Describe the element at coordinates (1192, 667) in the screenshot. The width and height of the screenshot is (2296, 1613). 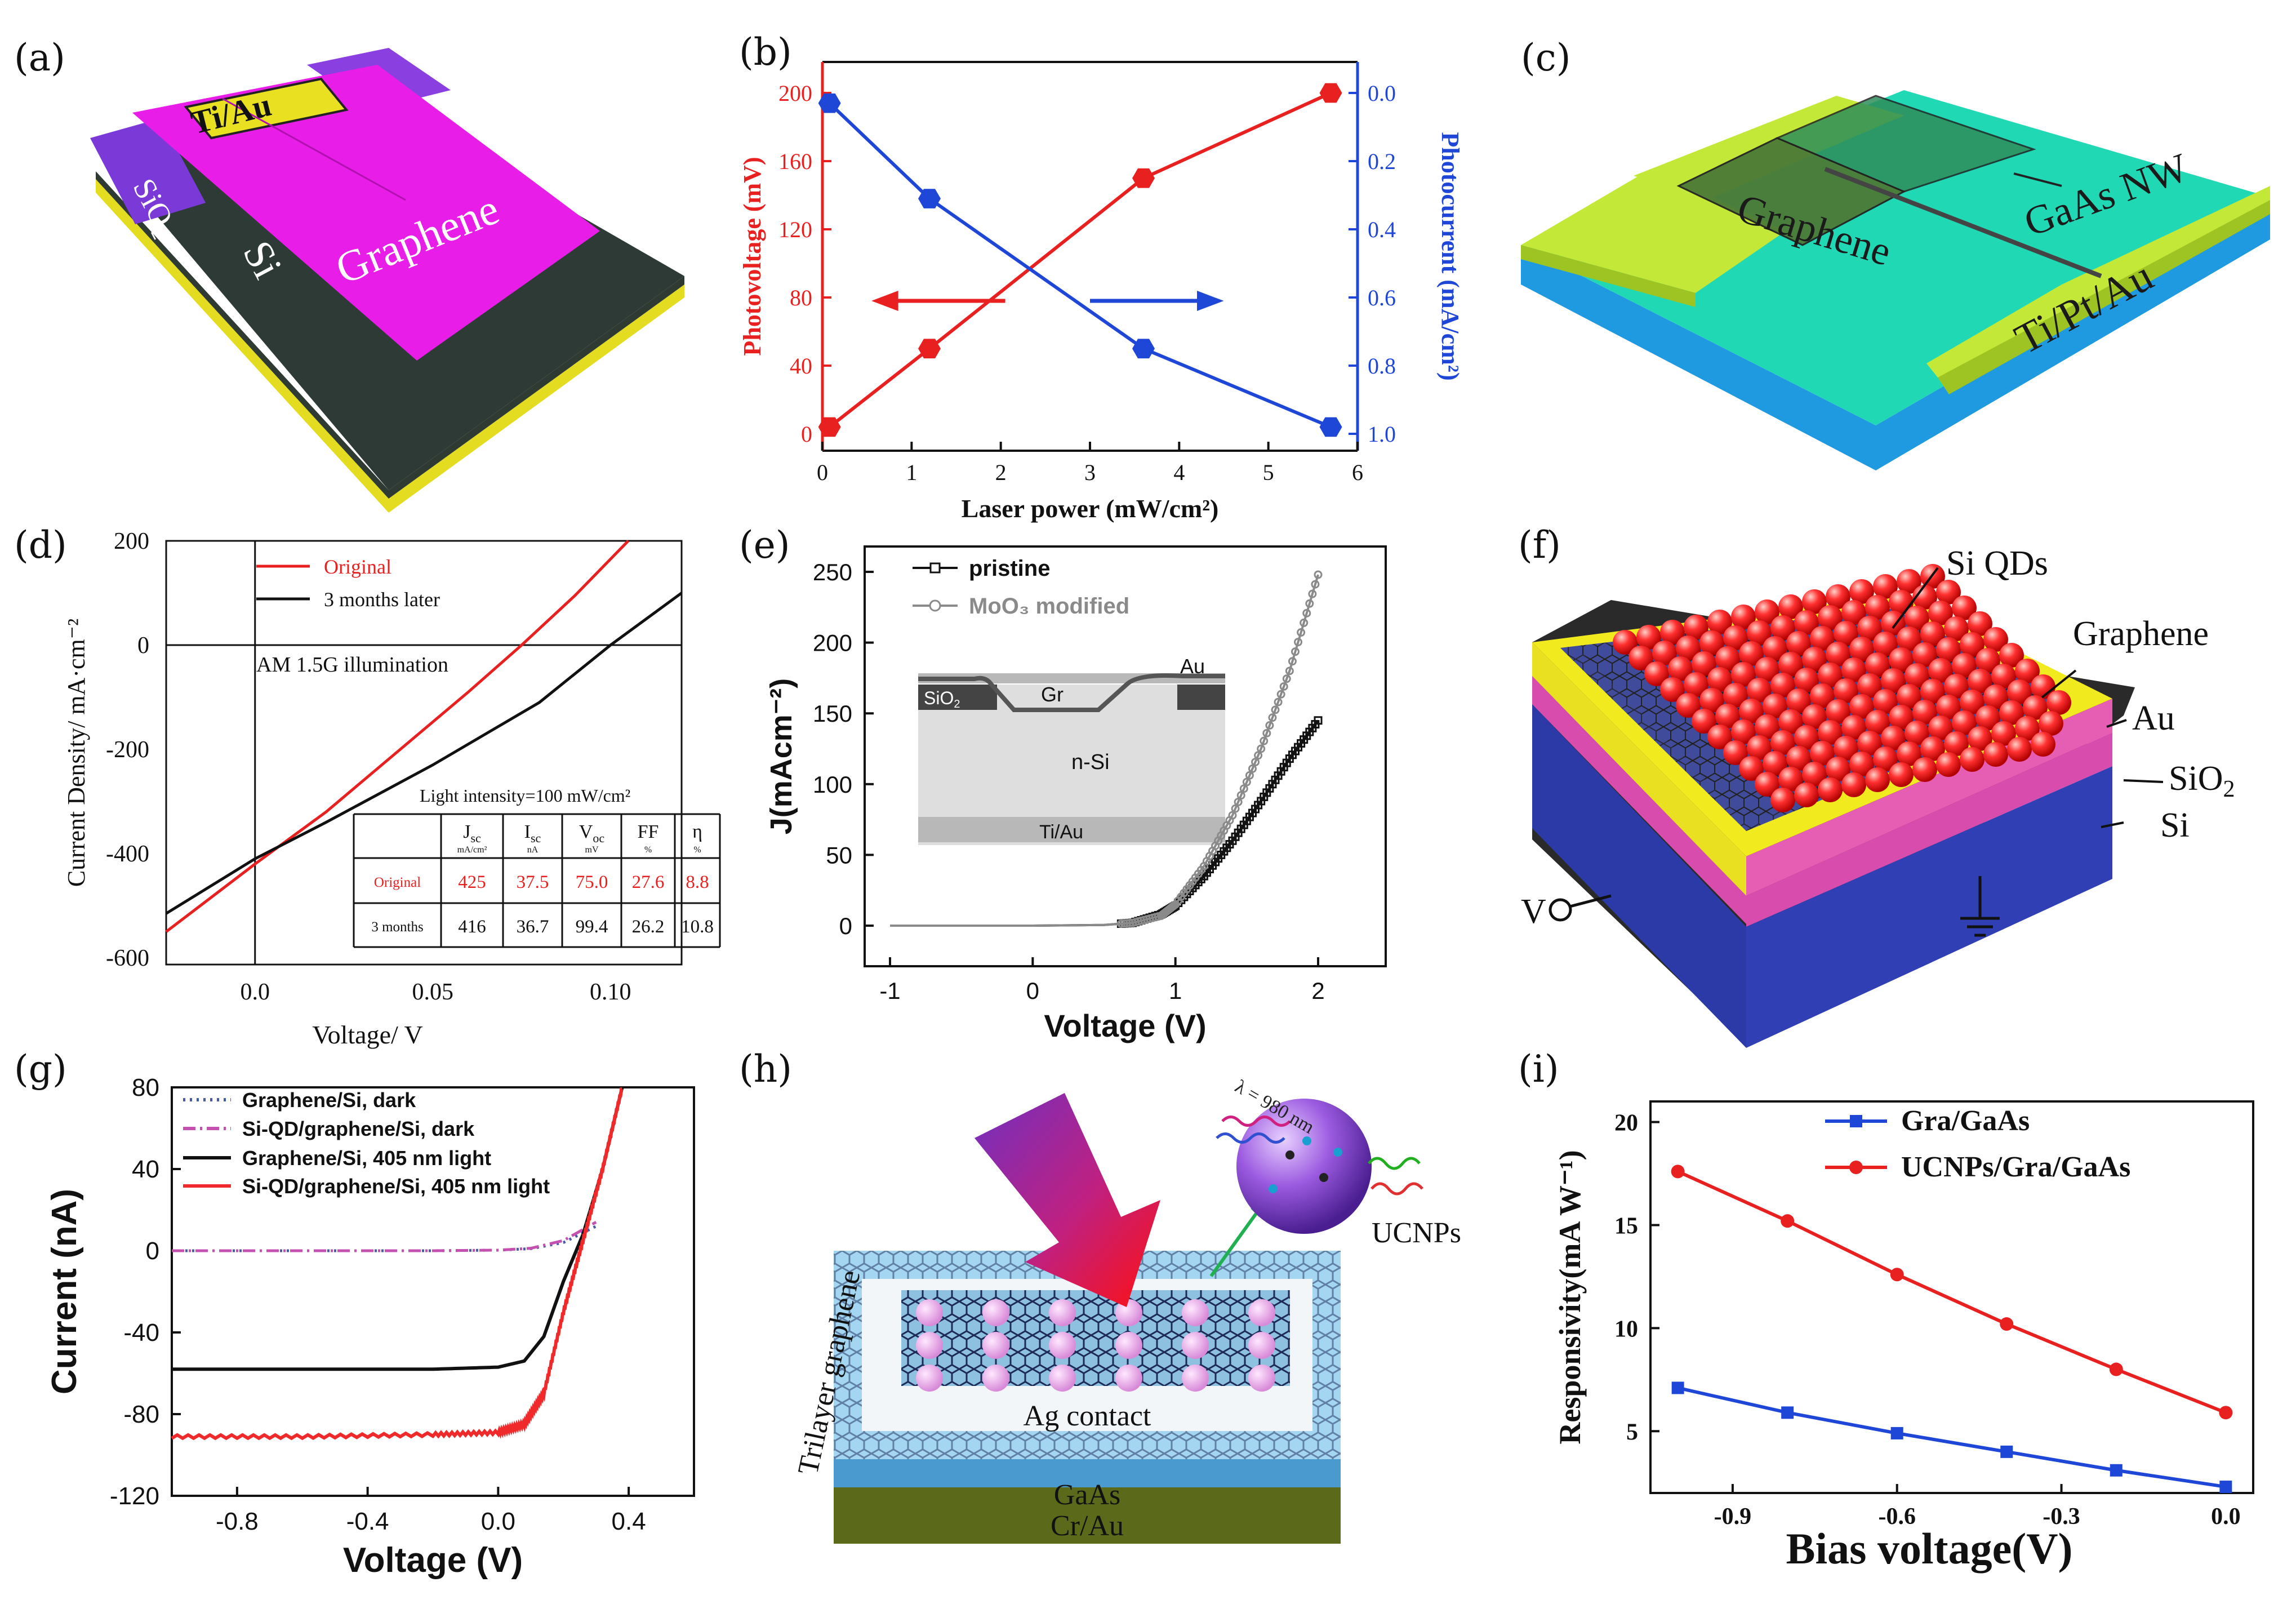
I see `inset-label-au: Au` at that location.